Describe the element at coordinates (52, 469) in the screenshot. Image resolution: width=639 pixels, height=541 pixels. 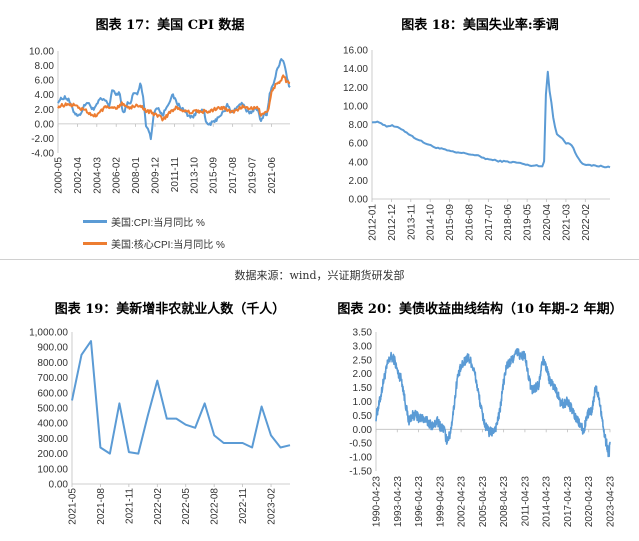
I see `y-tick-label: 100.00` at that location.